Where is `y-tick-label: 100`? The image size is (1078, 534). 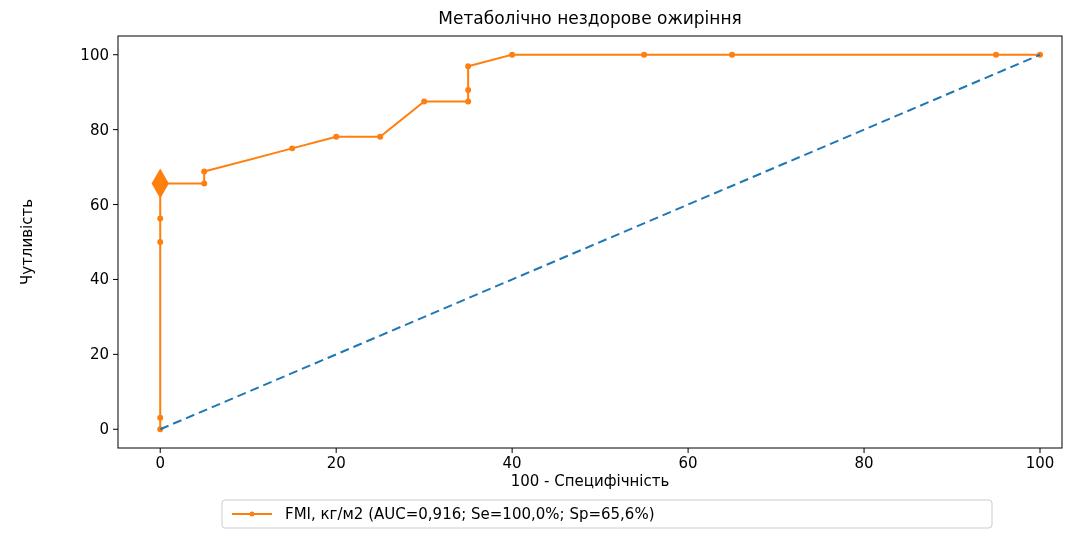
y-tick-label: 100 is located at coordinates (94, 54).